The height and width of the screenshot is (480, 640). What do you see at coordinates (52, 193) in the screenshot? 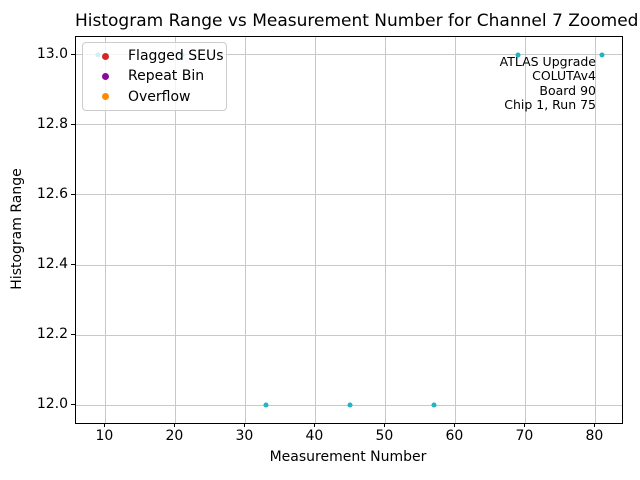
I see `y-tick-label: 12.6` at bounding box center [52, 193].